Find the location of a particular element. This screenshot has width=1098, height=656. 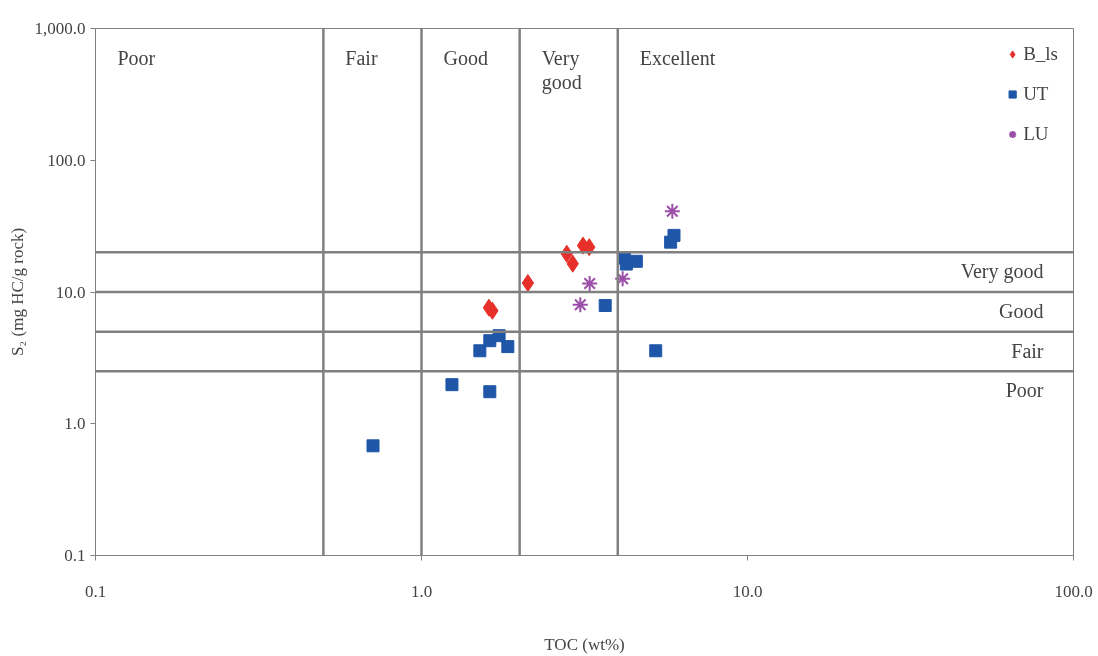

x-axis-title: TOC (wt%) is located at coordinates (584, 644).